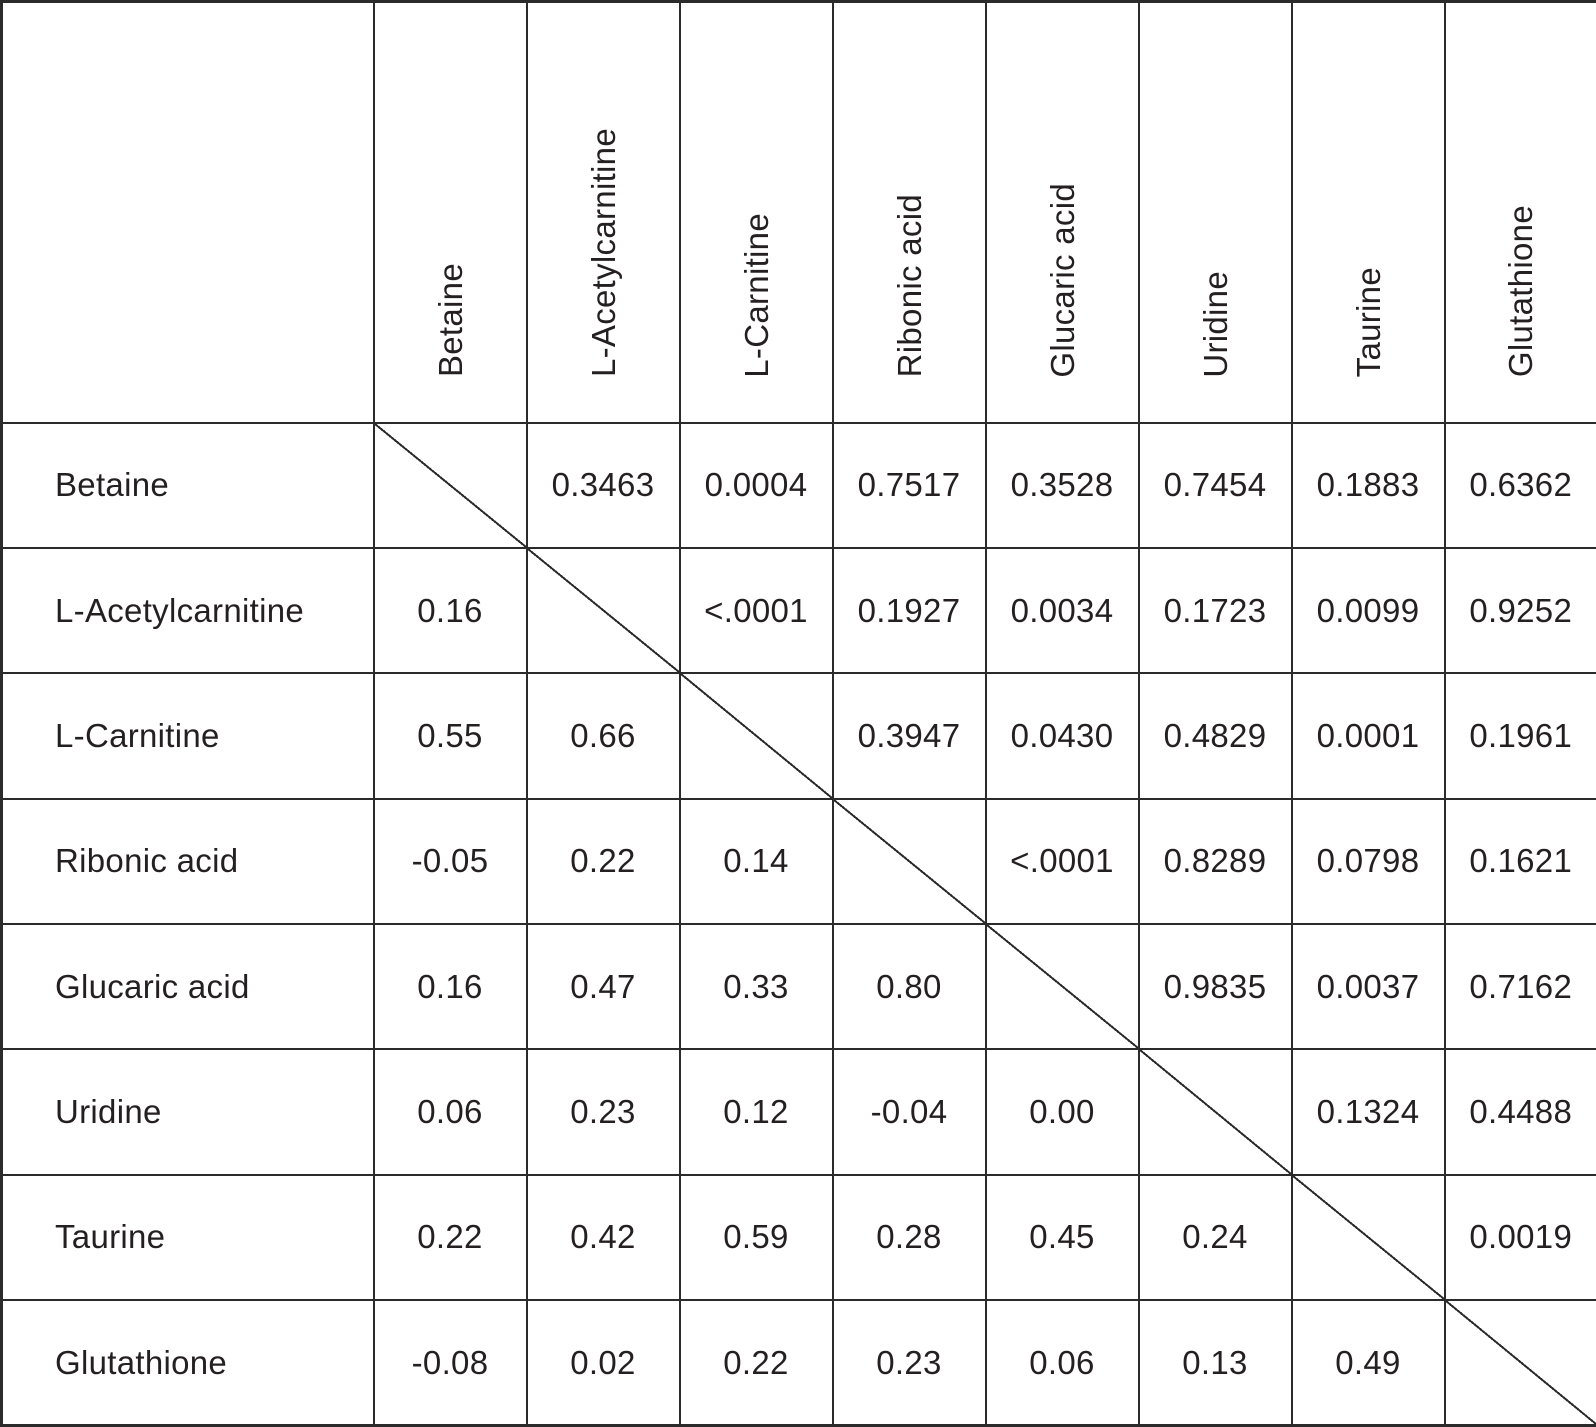 The height and width of the screenshot is (1427, 1596). What do you see at coordinates (187, 485) in the screenshot?
I see `row-header-betaine: Betaine` at bounding box center [187, 485].